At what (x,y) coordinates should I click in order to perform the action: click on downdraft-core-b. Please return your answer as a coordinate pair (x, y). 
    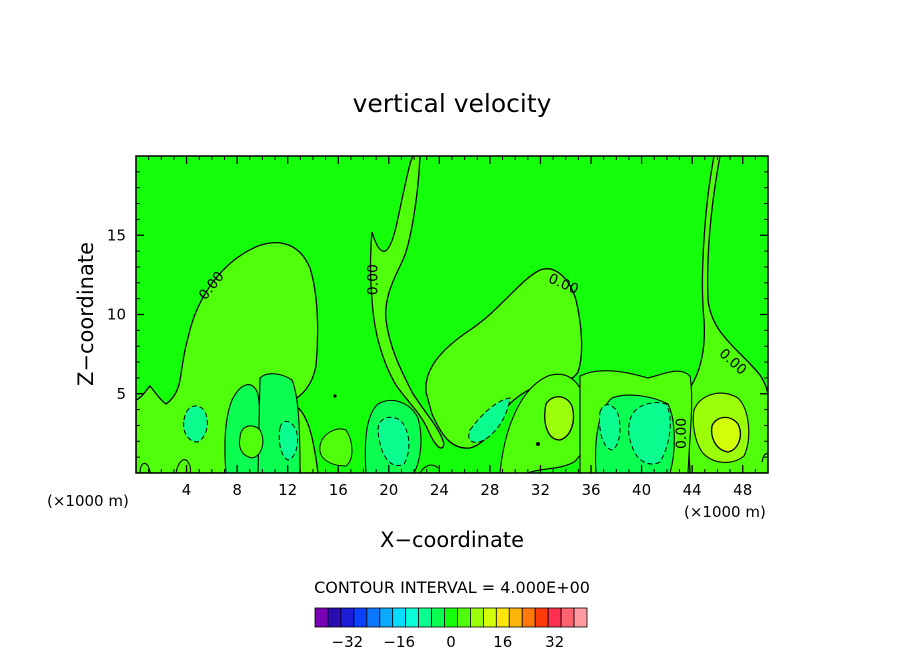
    Looking at the image, I should click on (288, 441).